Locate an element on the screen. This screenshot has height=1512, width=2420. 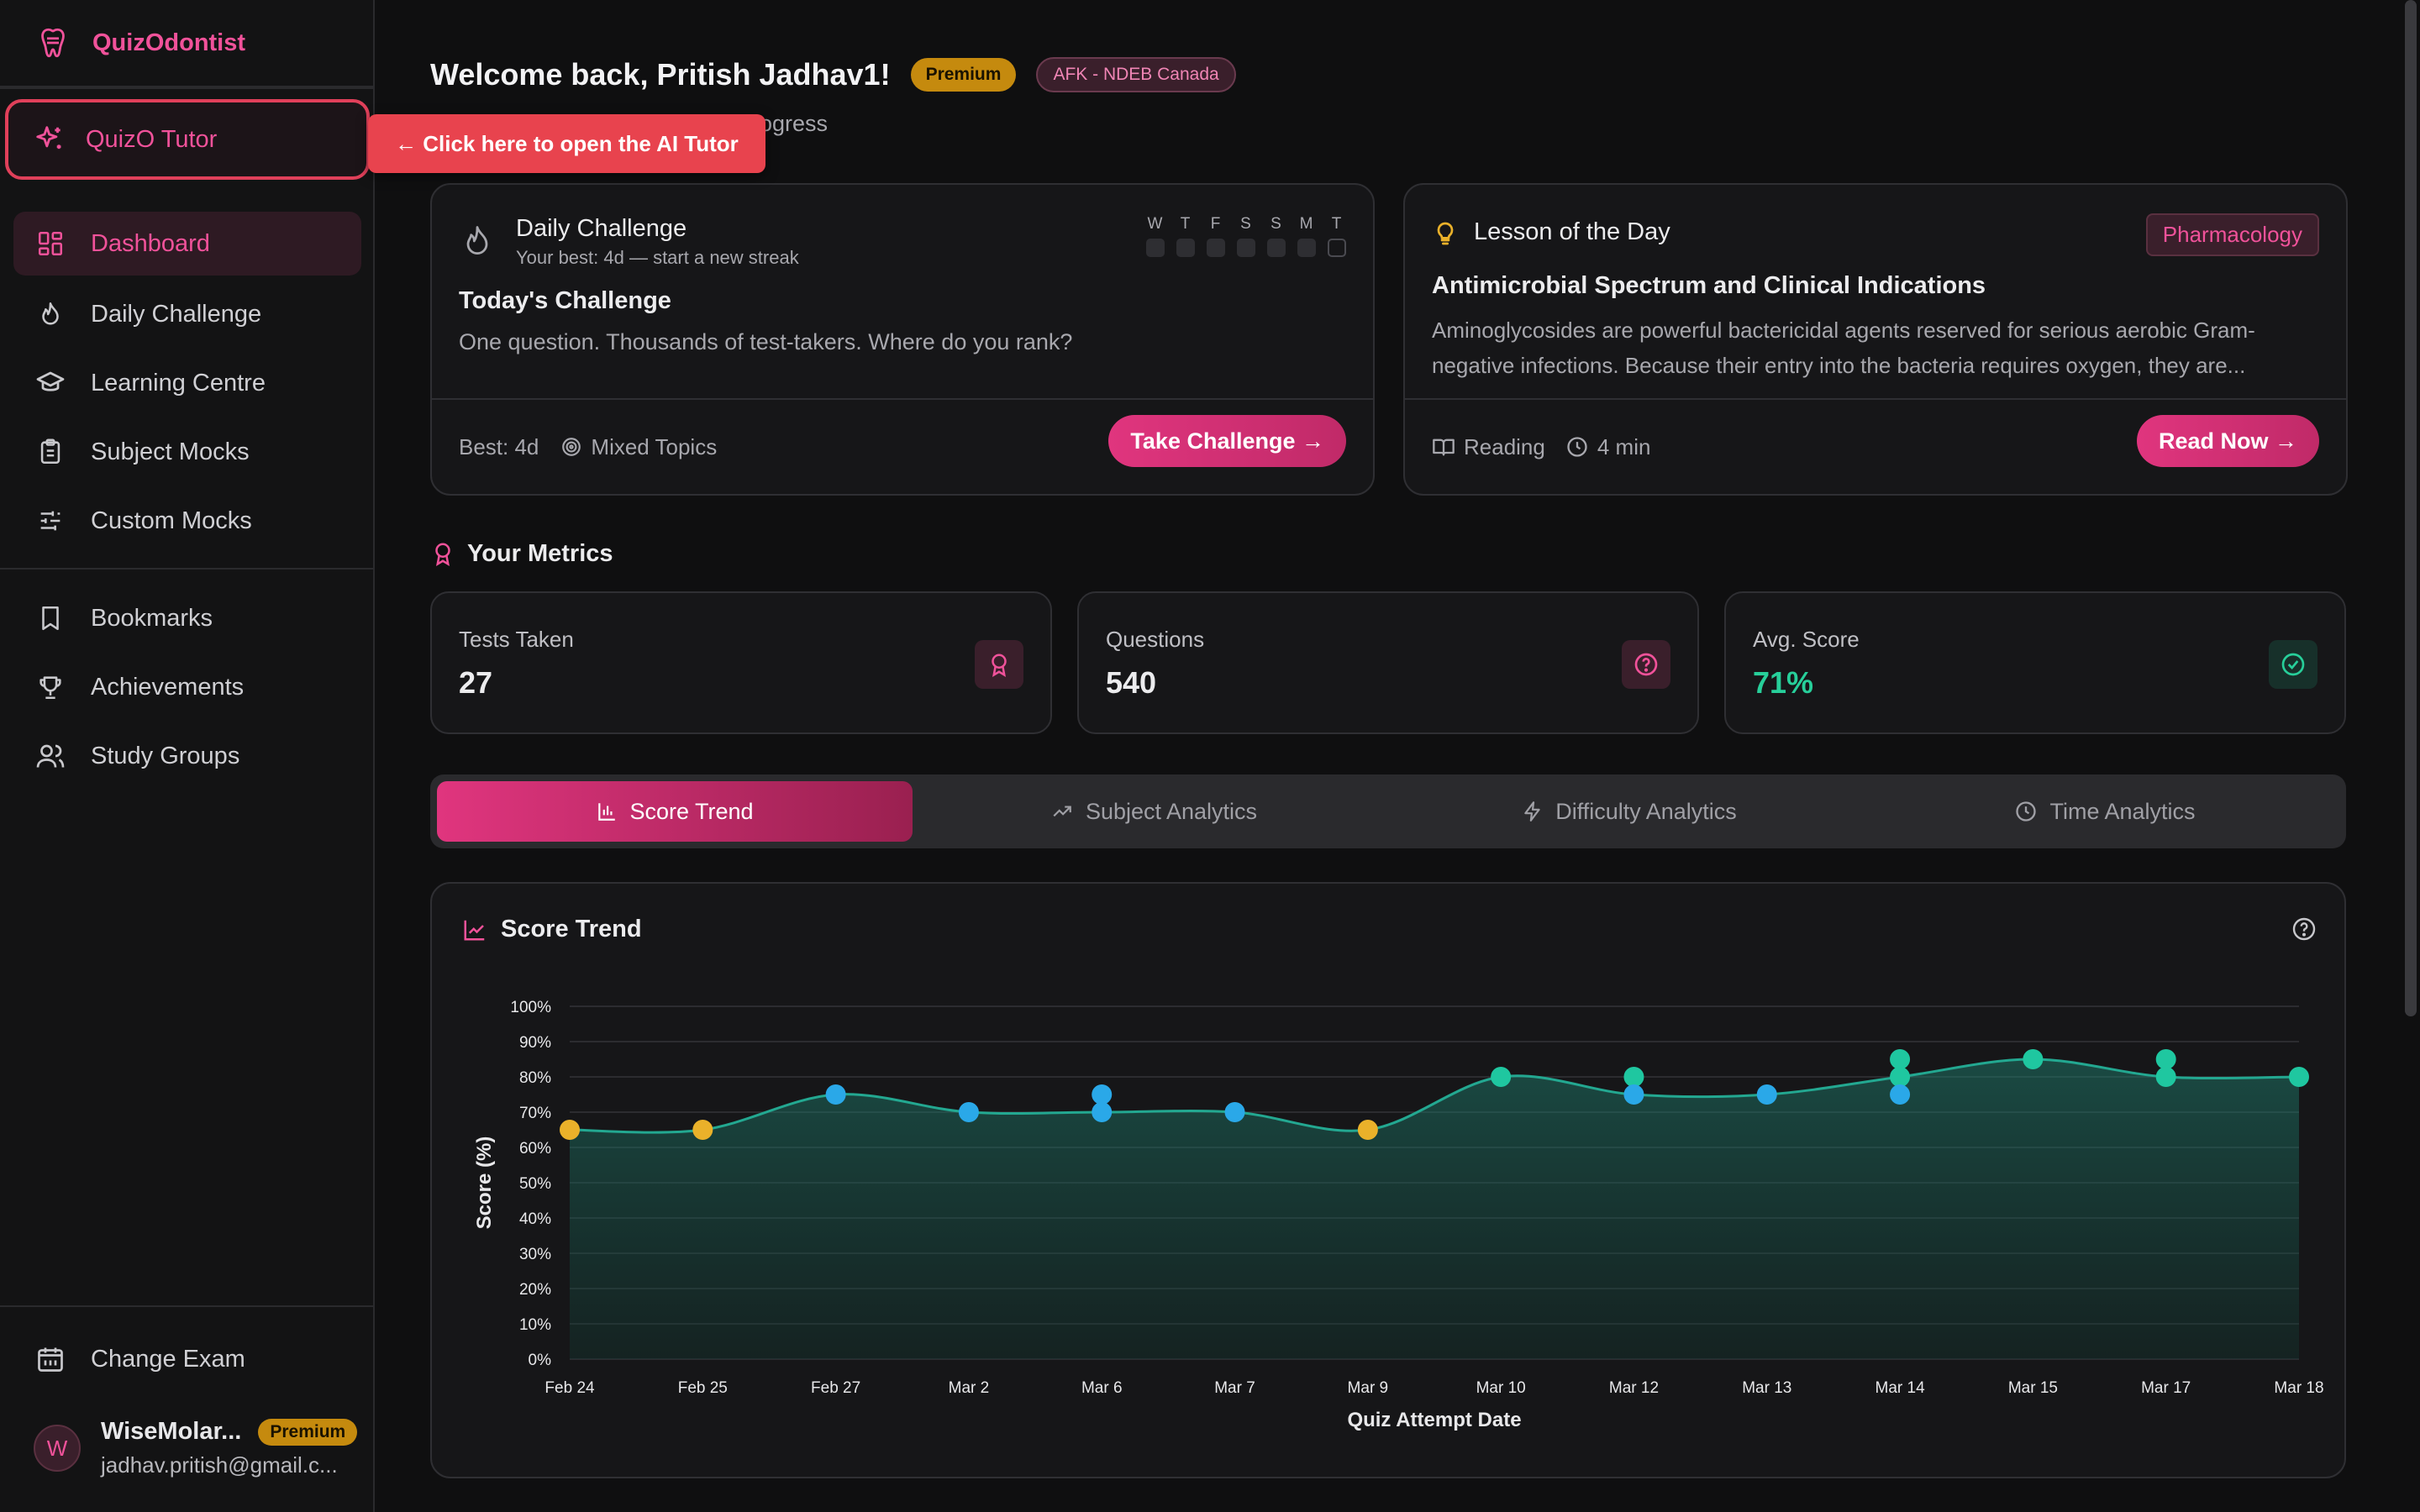
sidebar-item-dashboard: Dashboard is located at coordinates (187, 244).